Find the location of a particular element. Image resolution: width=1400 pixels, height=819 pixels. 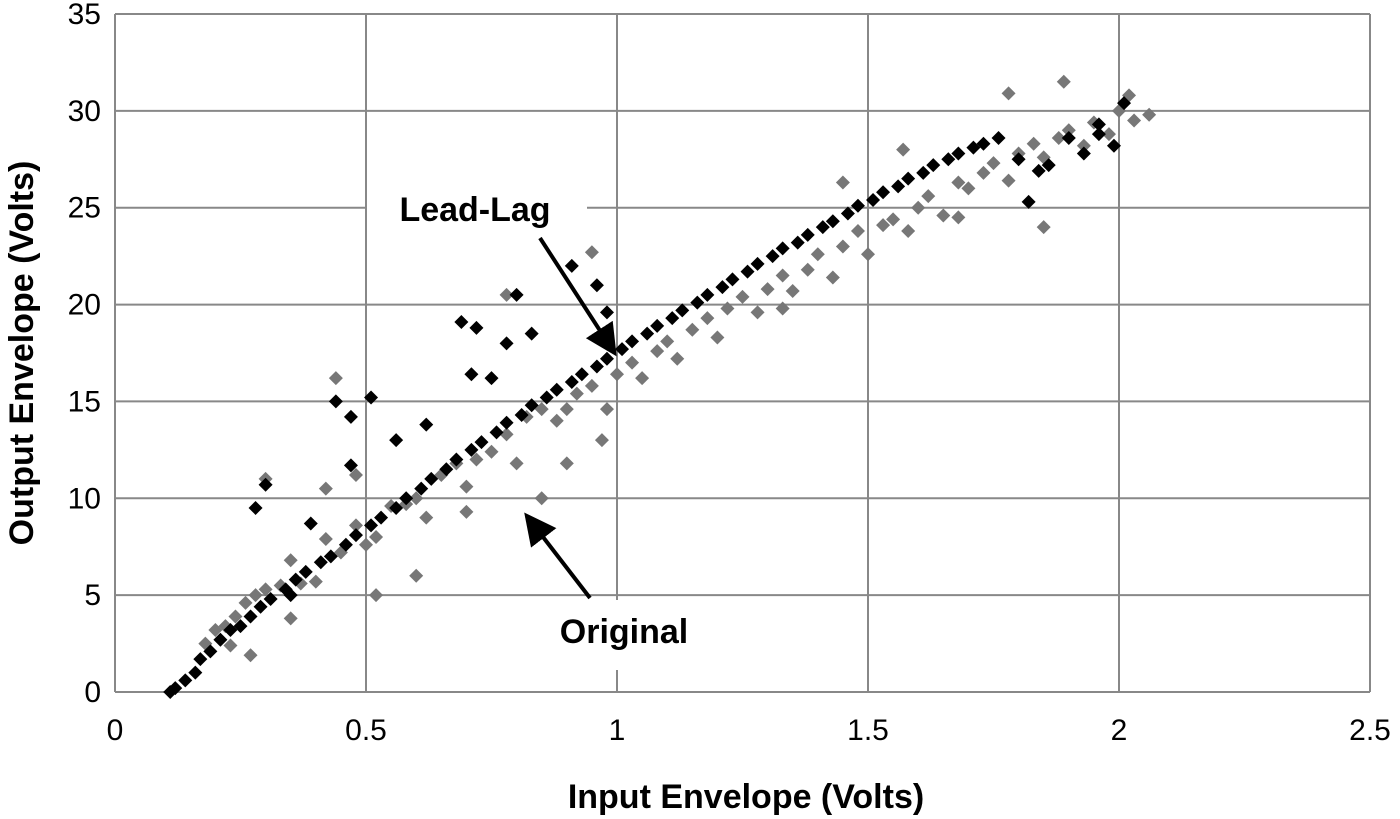

y-tick-label: 20 is located at coordinates (84, 305).